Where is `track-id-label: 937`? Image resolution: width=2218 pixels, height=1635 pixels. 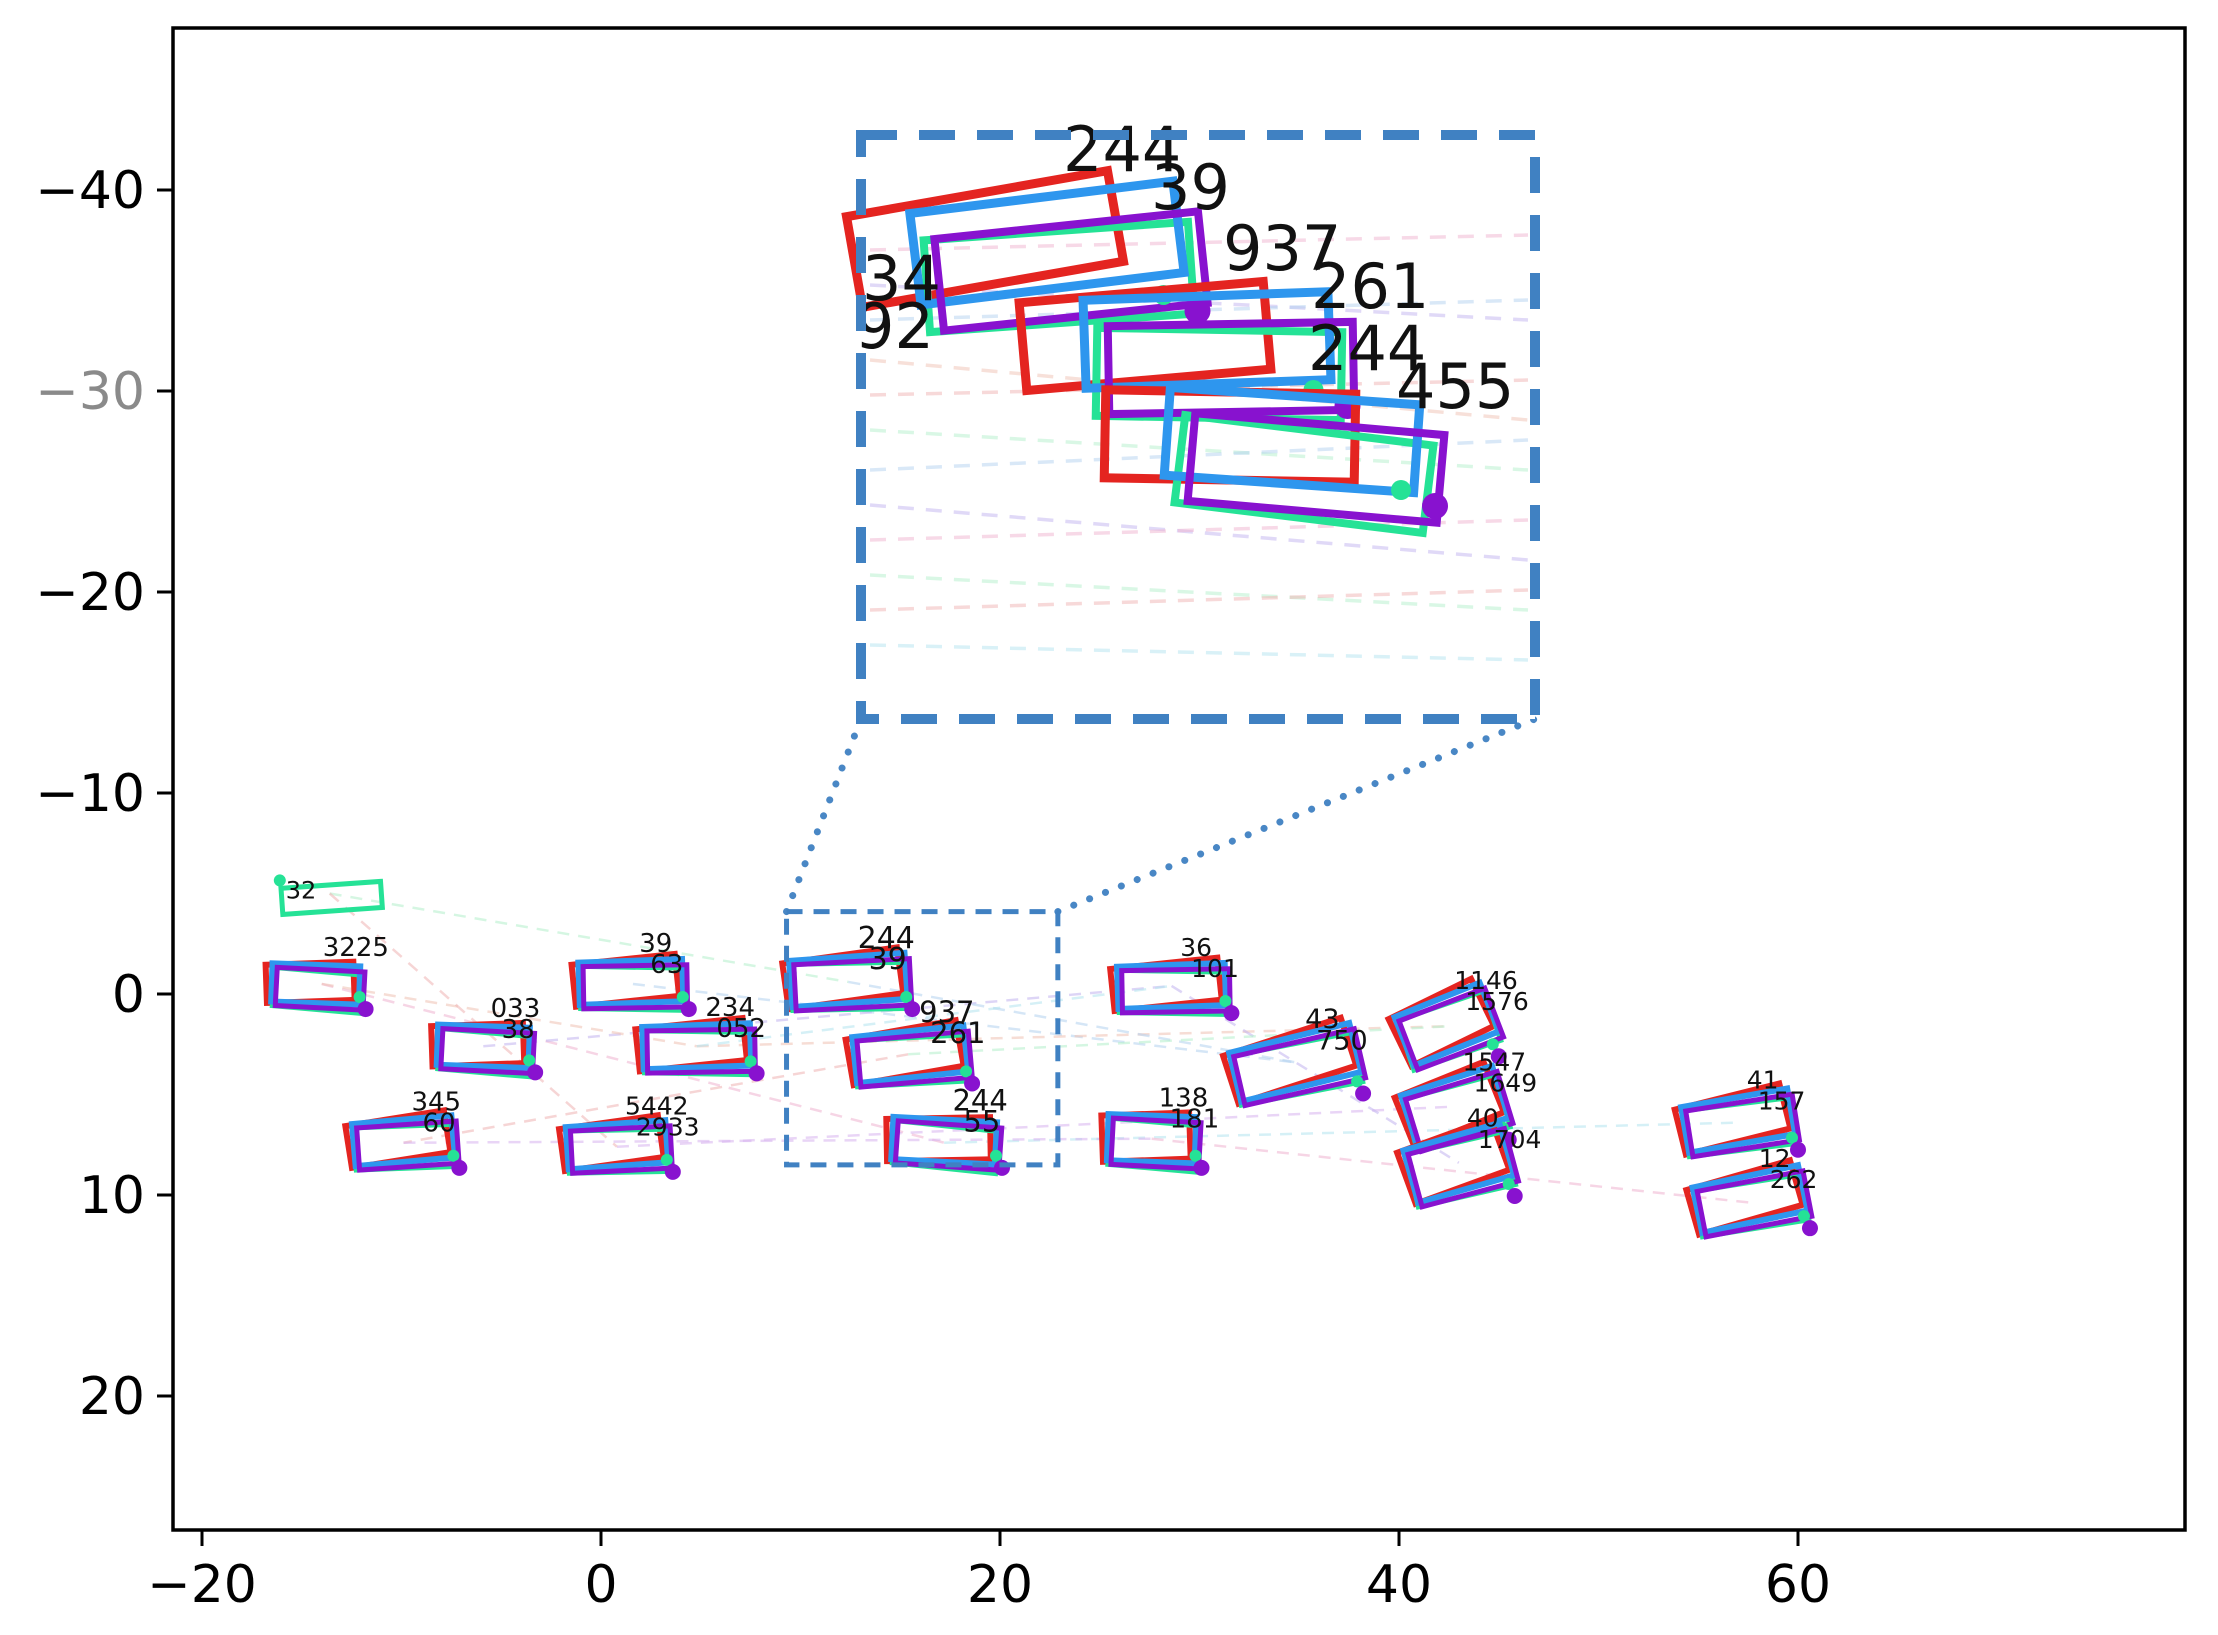
track-id-label: 937 is located at coordinates (946, 1012).